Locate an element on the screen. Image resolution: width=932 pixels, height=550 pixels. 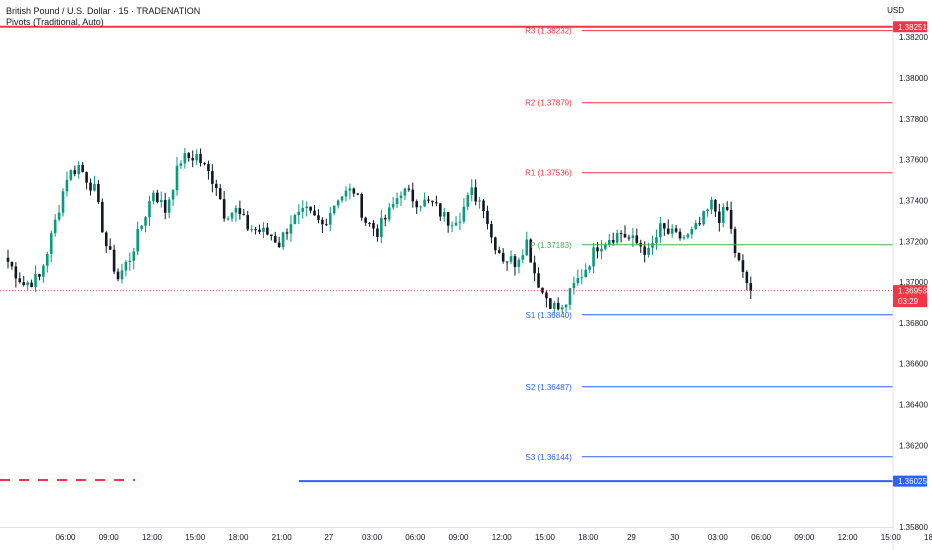
pivot-label-s3: S3 (1.36144) is located at coordinates (549, 457).